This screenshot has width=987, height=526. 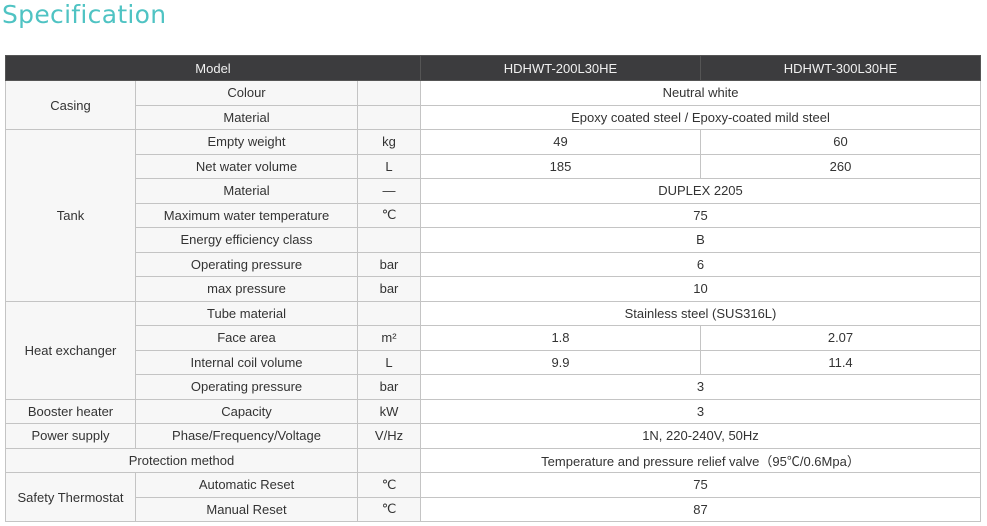 I want to click on table-row: Operating pressure bar 6, so click(x=493, y=264).